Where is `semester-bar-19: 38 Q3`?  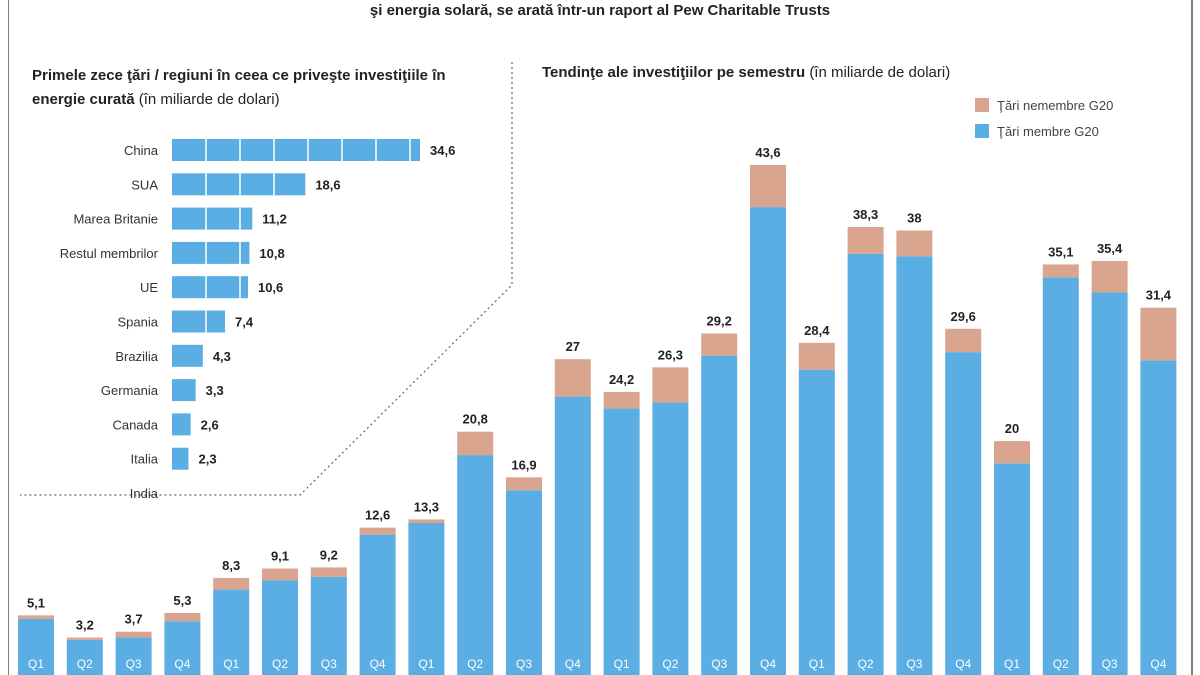 semester-bar-19: 38 Q3 is located at coordinates (914, 443).